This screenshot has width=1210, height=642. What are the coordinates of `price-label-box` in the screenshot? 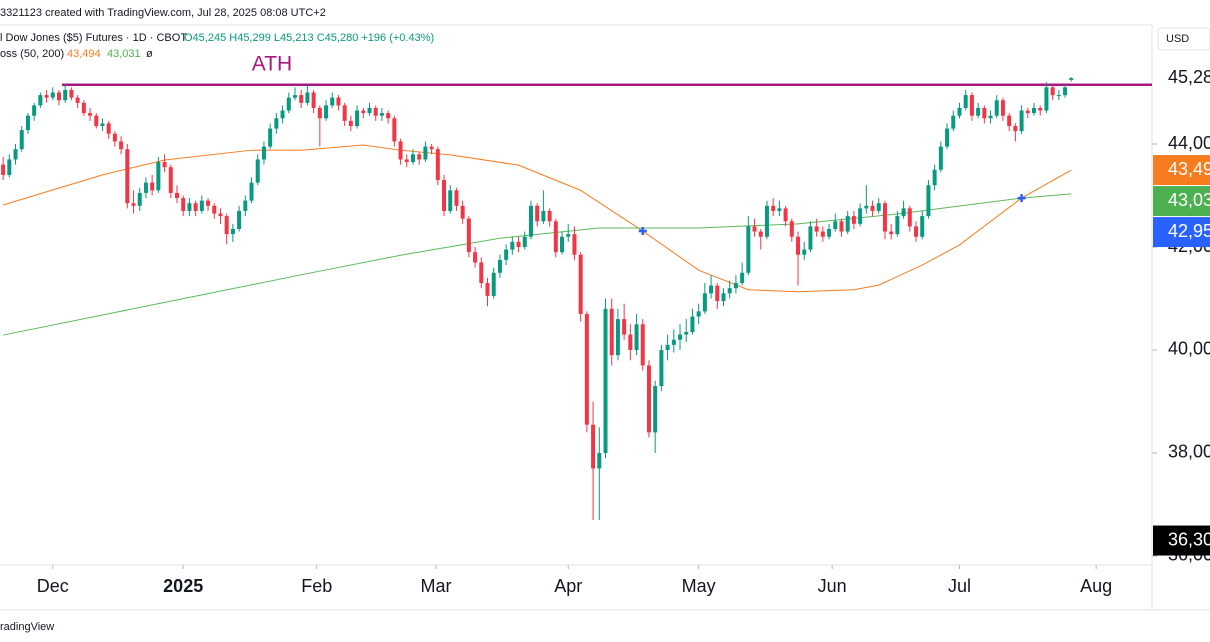 It's located at (1181, 170).